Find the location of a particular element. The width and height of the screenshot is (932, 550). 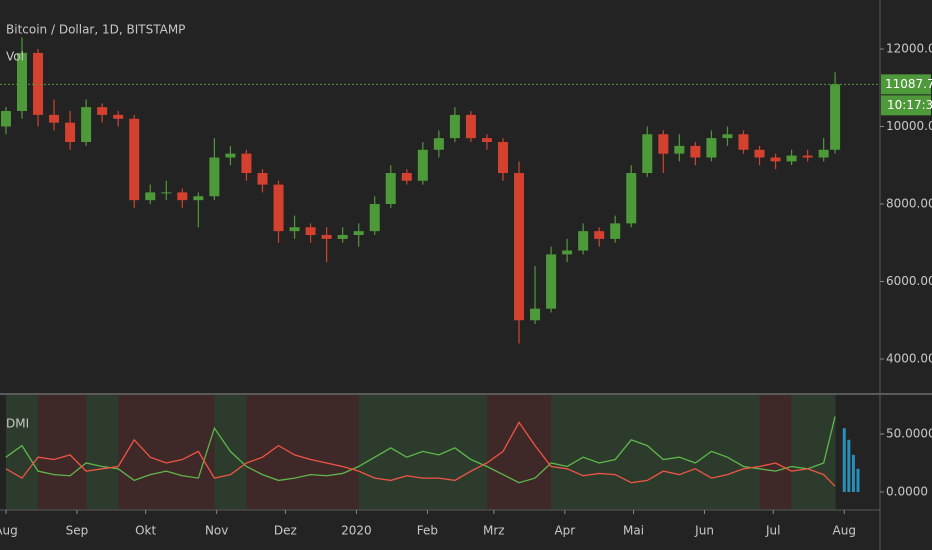

y-tick-label: 0.0000 is located at coordinates (907, 492).